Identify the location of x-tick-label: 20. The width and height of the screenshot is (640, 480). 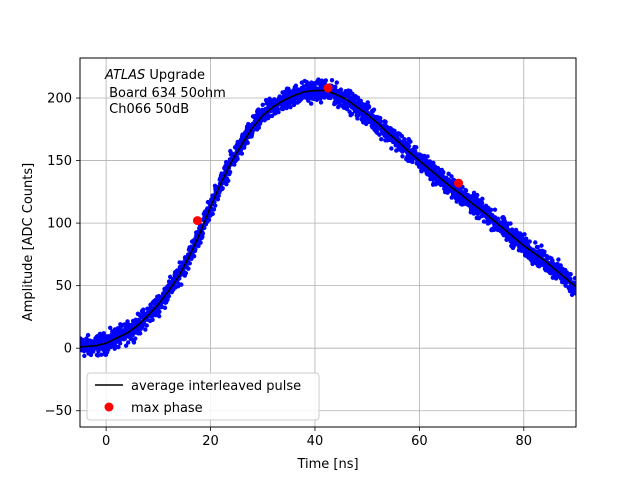
(210, 441).